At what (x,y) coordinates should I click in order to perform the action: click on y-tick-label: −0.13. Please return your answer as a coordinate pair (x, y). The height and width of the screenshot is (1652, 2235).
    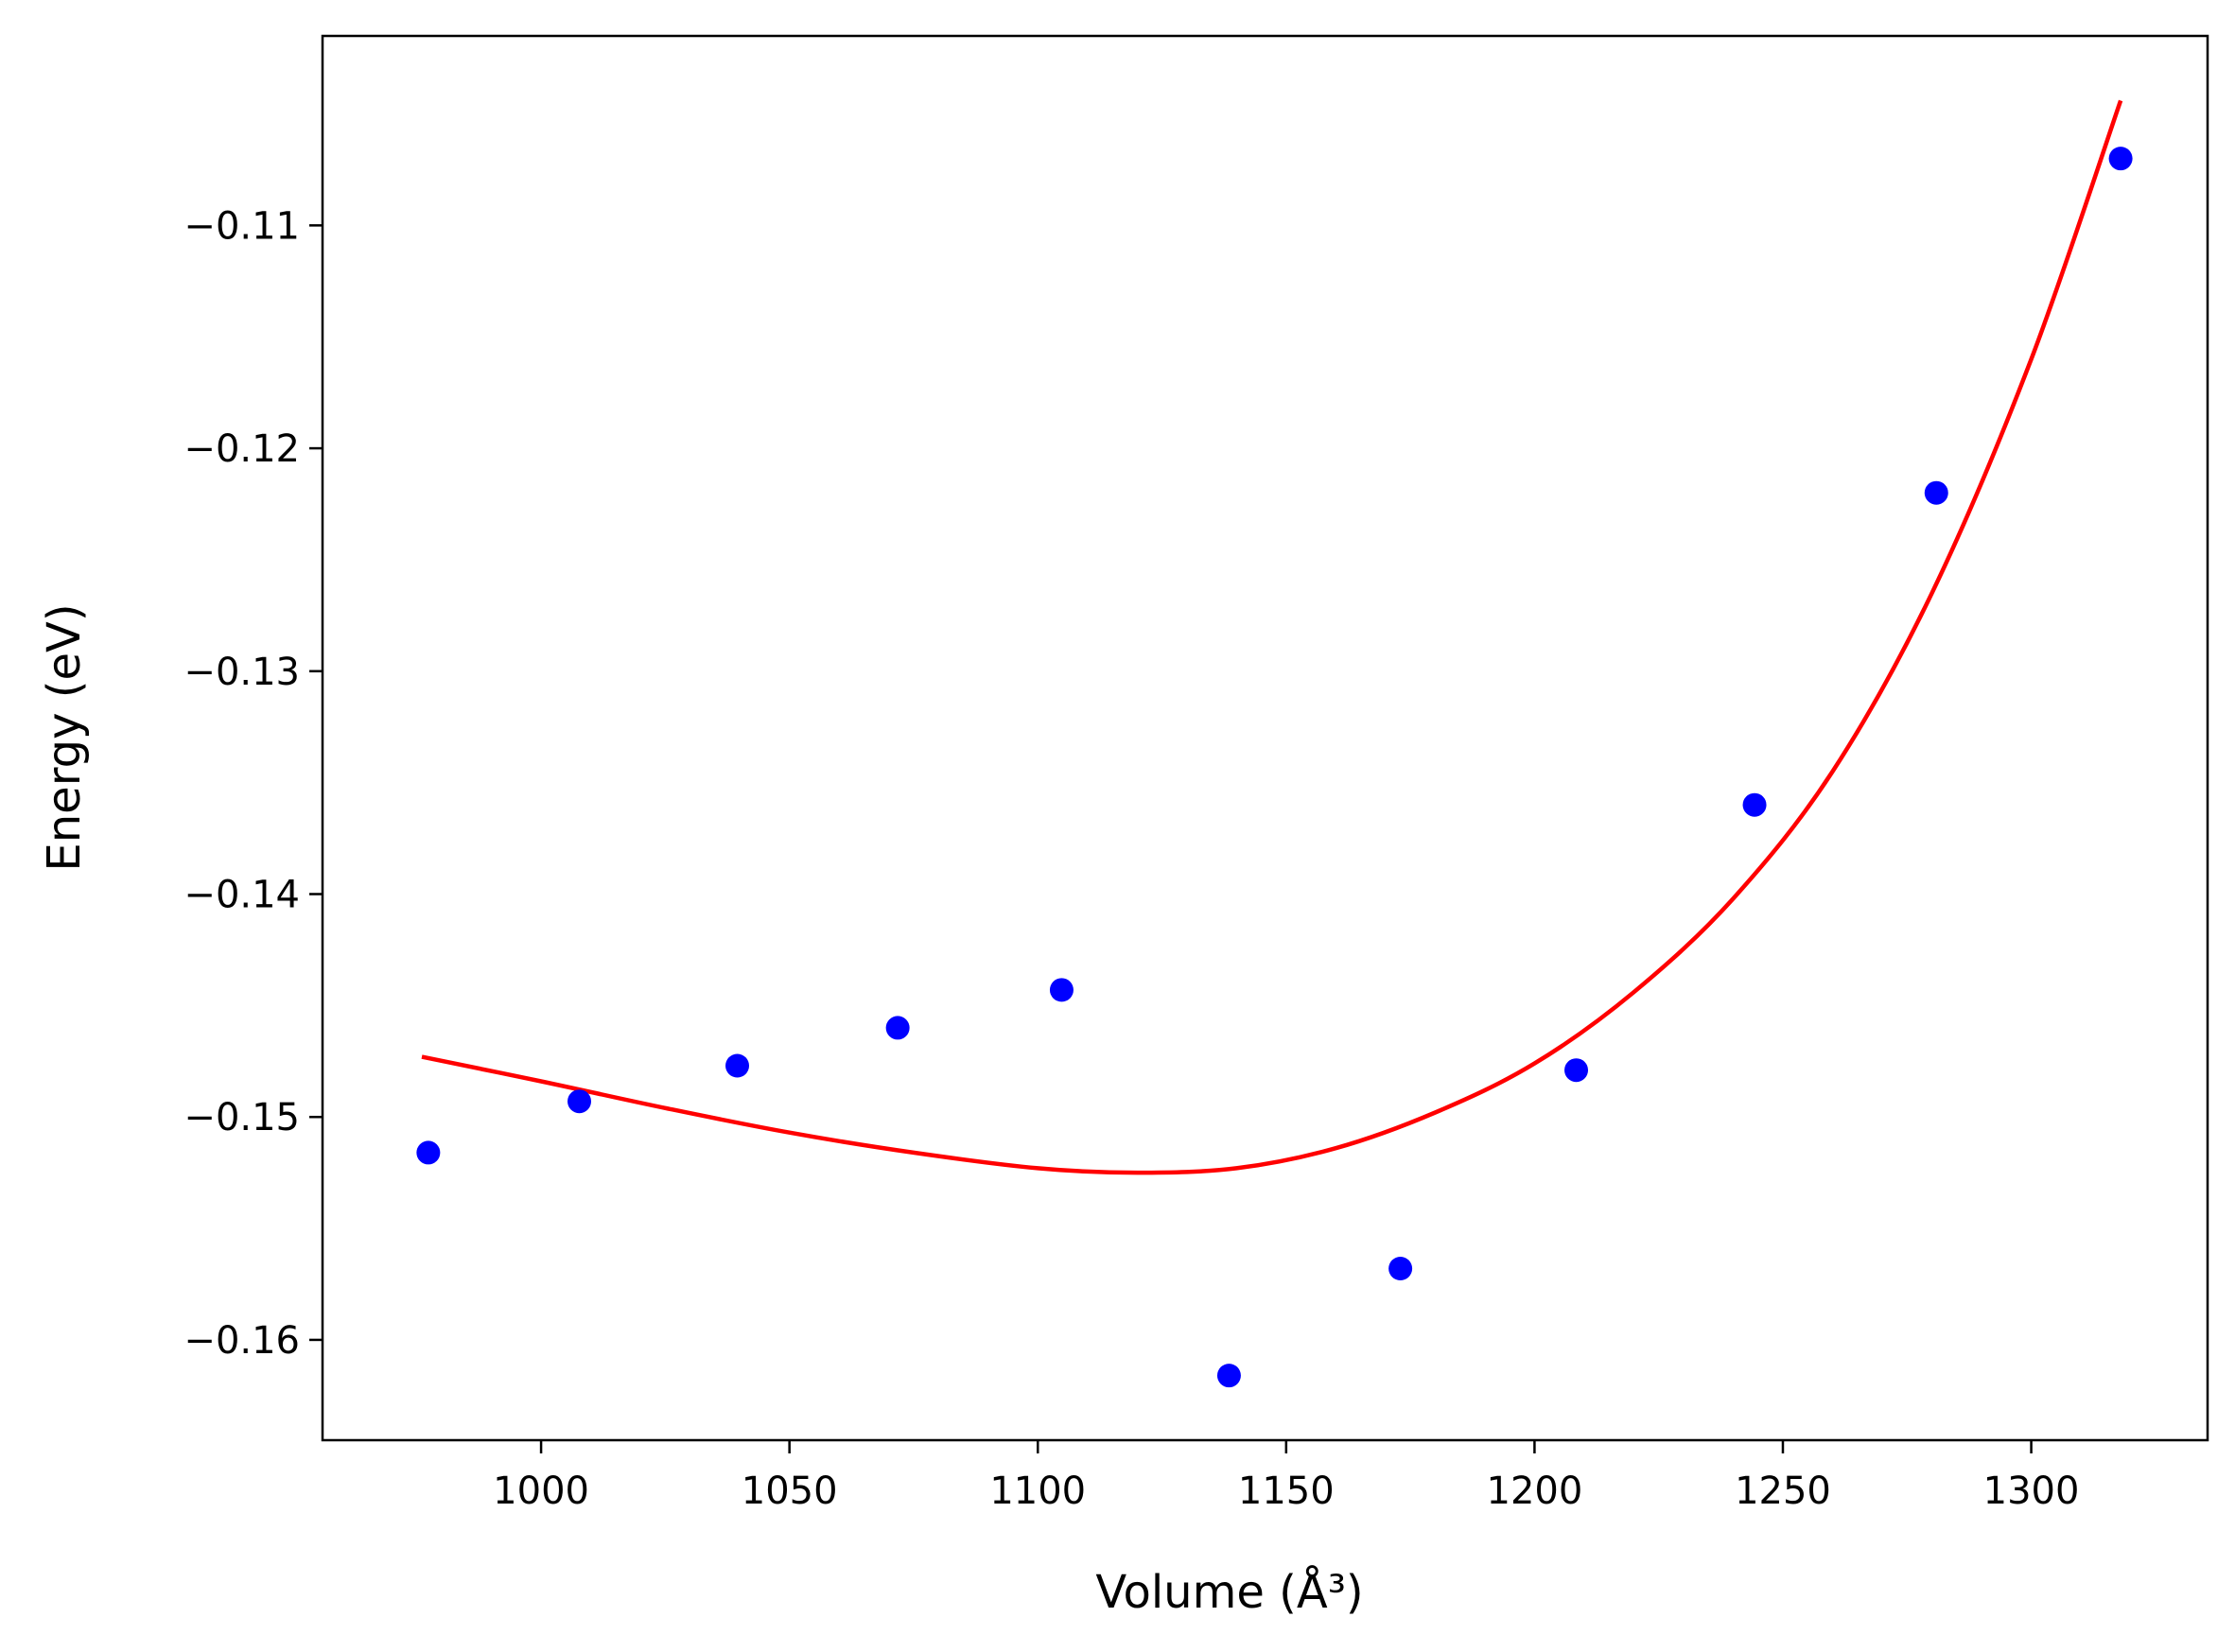
    Looking at the image, I should click on (241, 672).